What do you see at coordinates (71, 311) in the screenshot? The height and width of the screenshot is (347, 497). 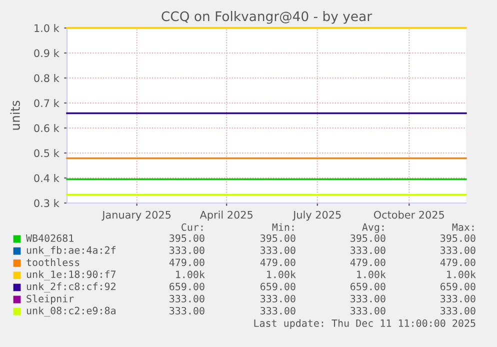 I see `legend-label: unk_08:c2:e9:8a` at bounding box center [71, 311].